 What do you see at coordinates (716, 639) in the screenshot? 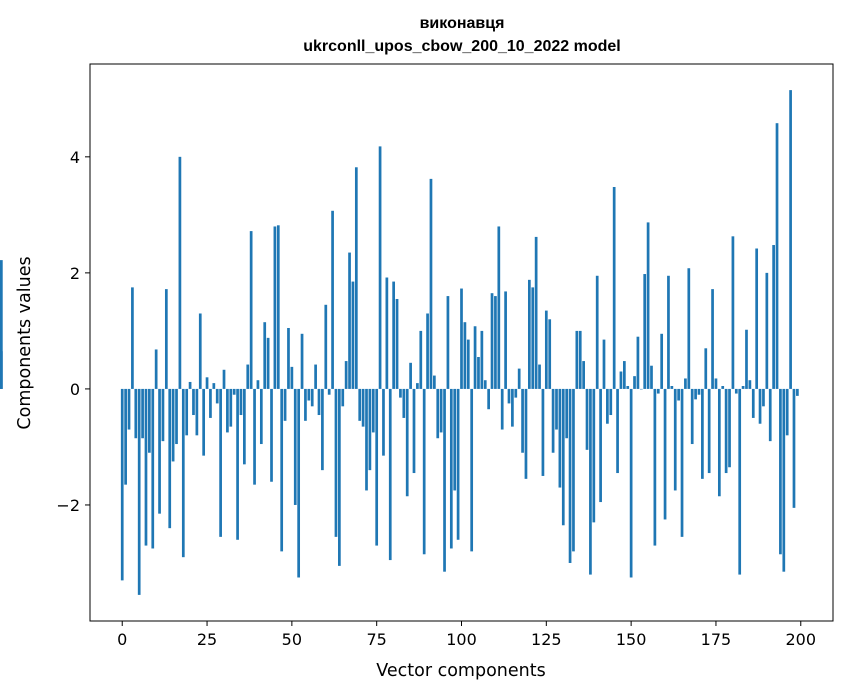
I see `x-tick-label: 175` at bounding box center [716, 639].